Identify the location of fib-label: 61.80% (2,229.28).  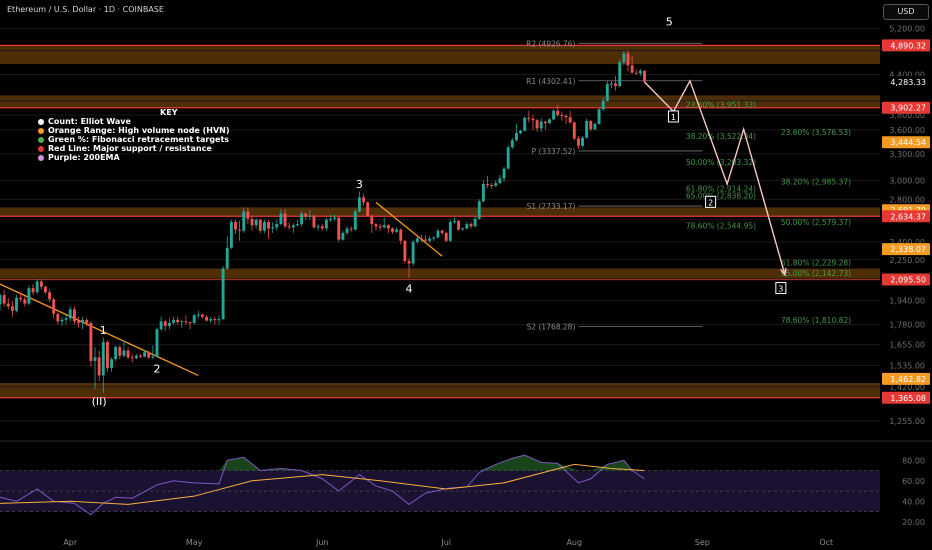
(816, 262).